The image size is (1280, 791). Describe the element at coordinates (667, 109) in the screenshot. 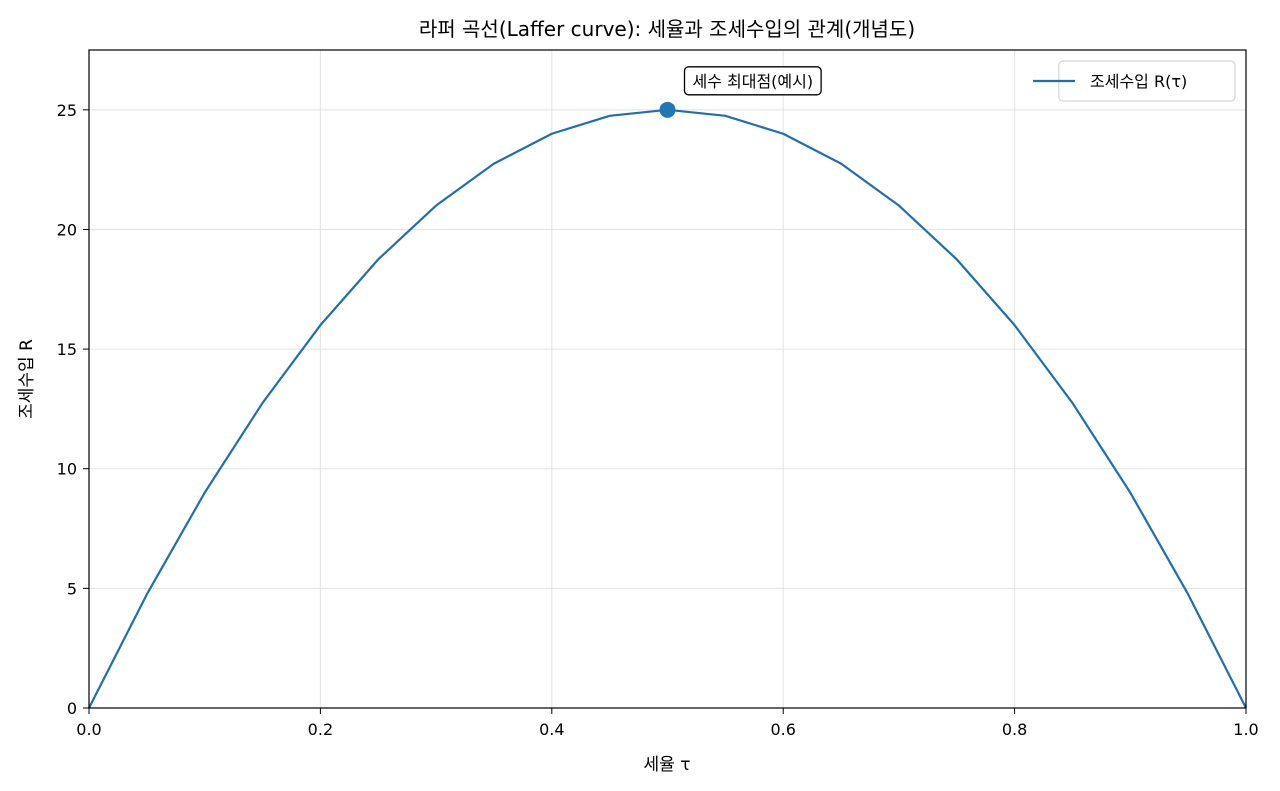

I see `max-point-marker` at that location.